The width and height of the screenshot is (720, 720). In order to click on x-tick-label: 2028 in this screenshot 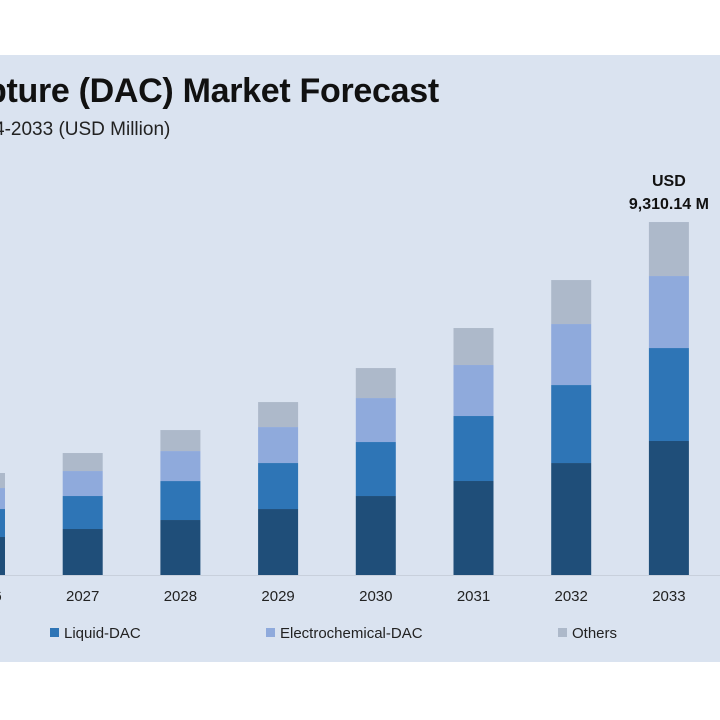, I will do `click(180, 596)`.